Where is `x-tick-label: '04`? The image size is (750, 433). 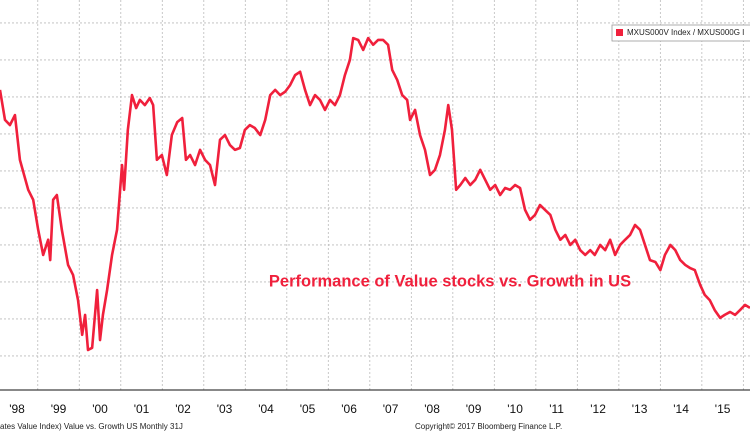
x-tick-label: '04 is located at coordinates (266, 409).